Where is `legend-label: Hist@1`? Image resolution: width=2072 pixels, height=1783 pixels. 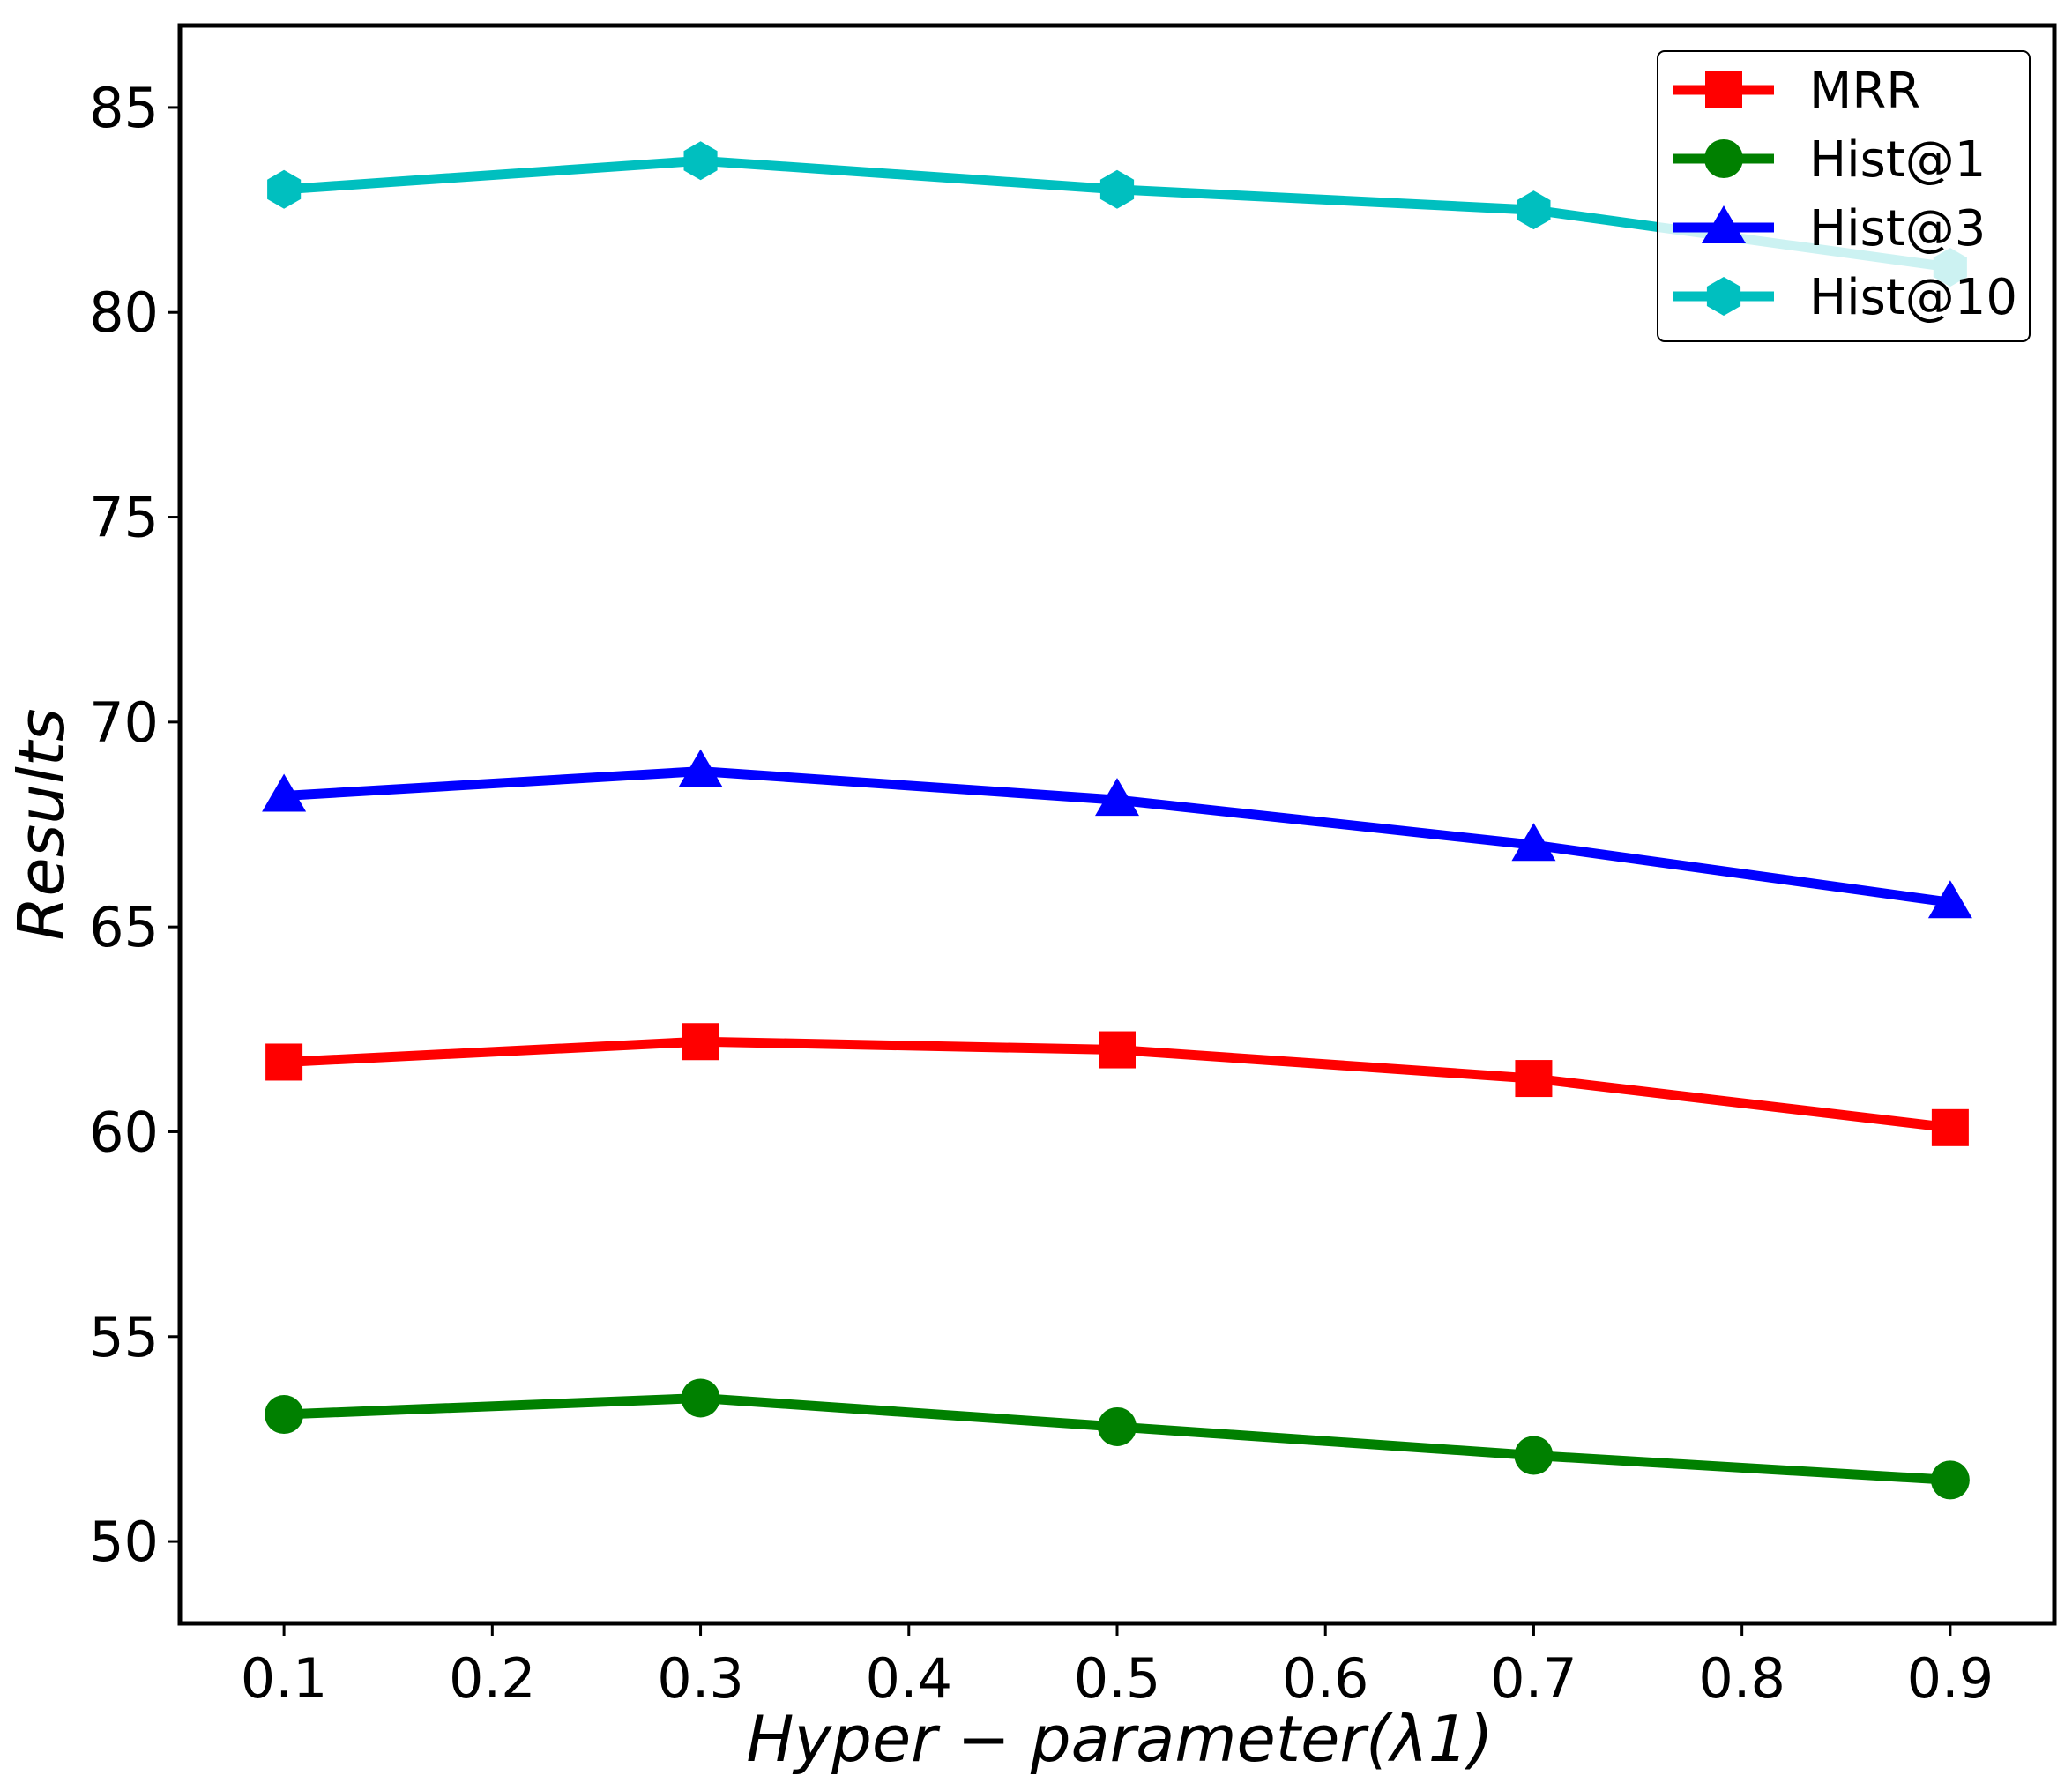
legend-label: Hist@1 is located at coordinates (1897, 160).